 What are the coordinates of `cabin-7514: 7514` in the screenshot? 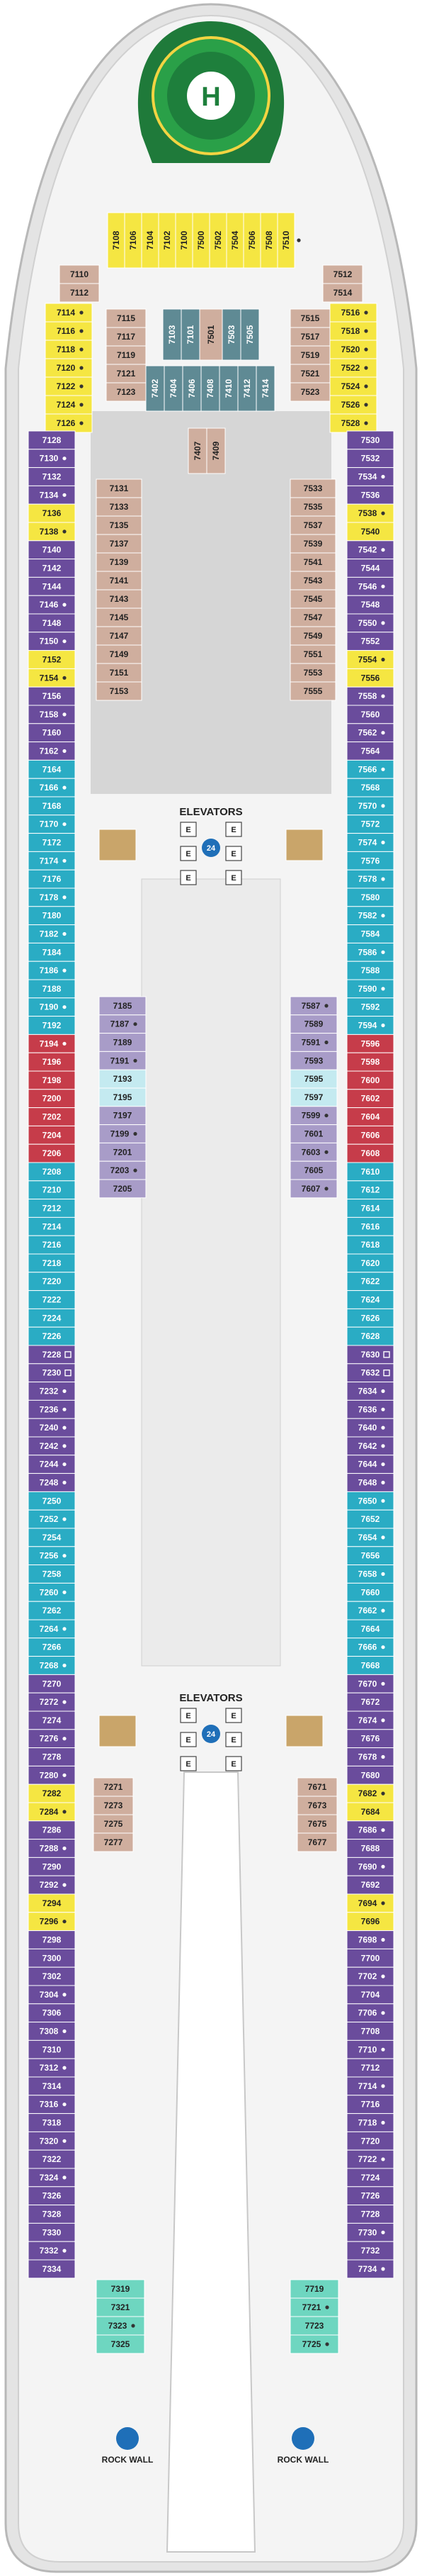 It's located at (342, 293).